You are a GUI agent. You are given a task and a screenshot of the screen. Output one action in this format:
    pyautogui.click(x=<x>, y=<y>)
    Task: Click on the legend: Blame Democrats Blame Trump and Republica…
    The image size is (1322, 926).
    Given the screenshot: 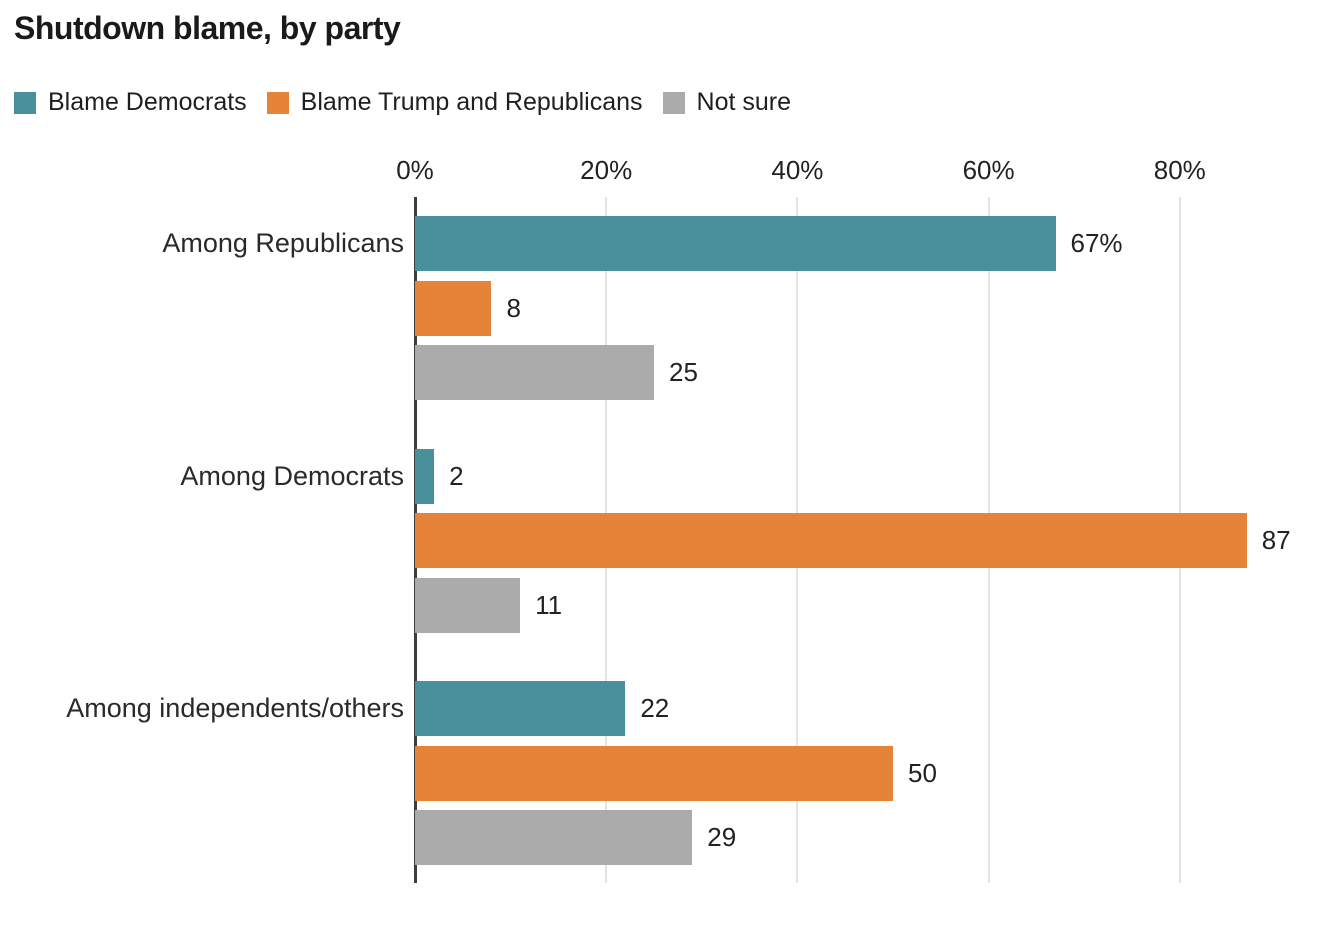 What is the action you would take?
    pyautogui.click(x=412, y=102)
    